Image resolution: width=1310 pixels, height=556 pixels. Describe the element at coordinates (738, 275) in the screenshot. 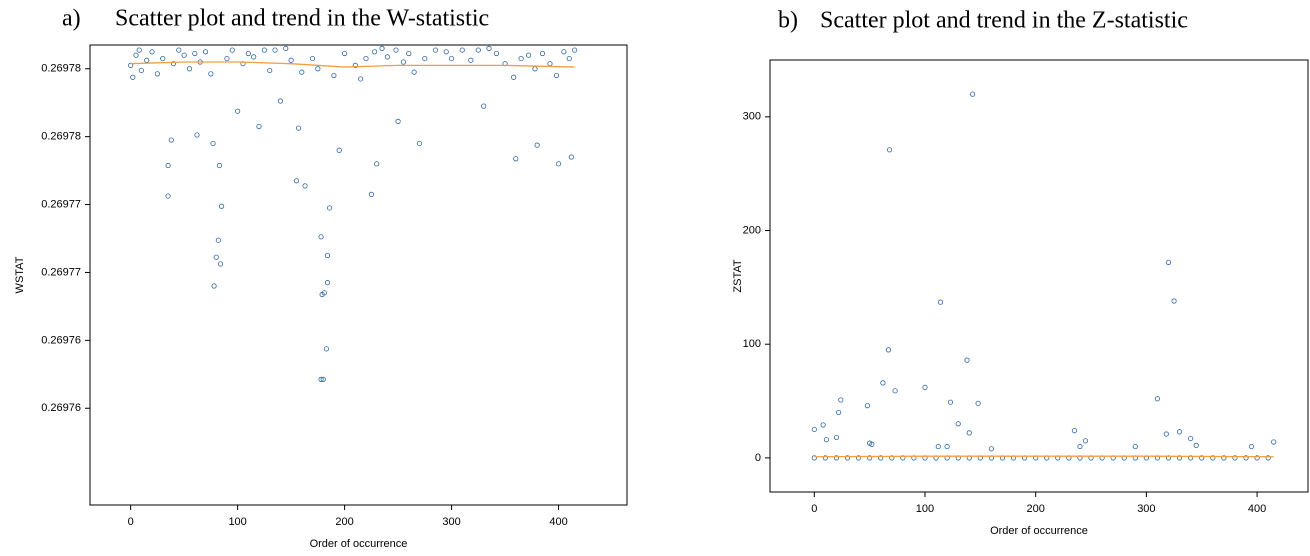

I see `y-axis-title: ZSTAT` at that location.